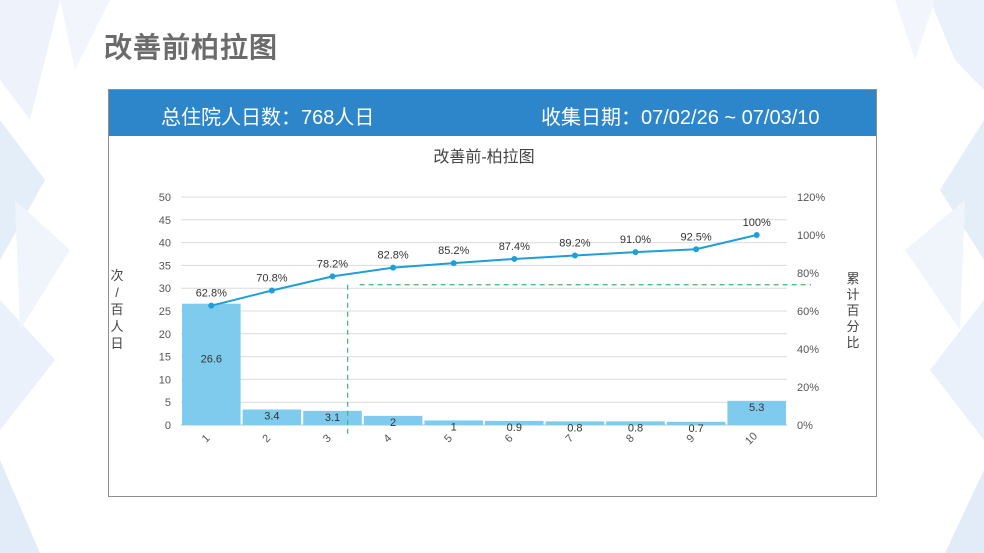  What do you see at coordinates (448, 438) in the screenshot?
I see `x-tick-label: 5` at bounding box center [448, 438].